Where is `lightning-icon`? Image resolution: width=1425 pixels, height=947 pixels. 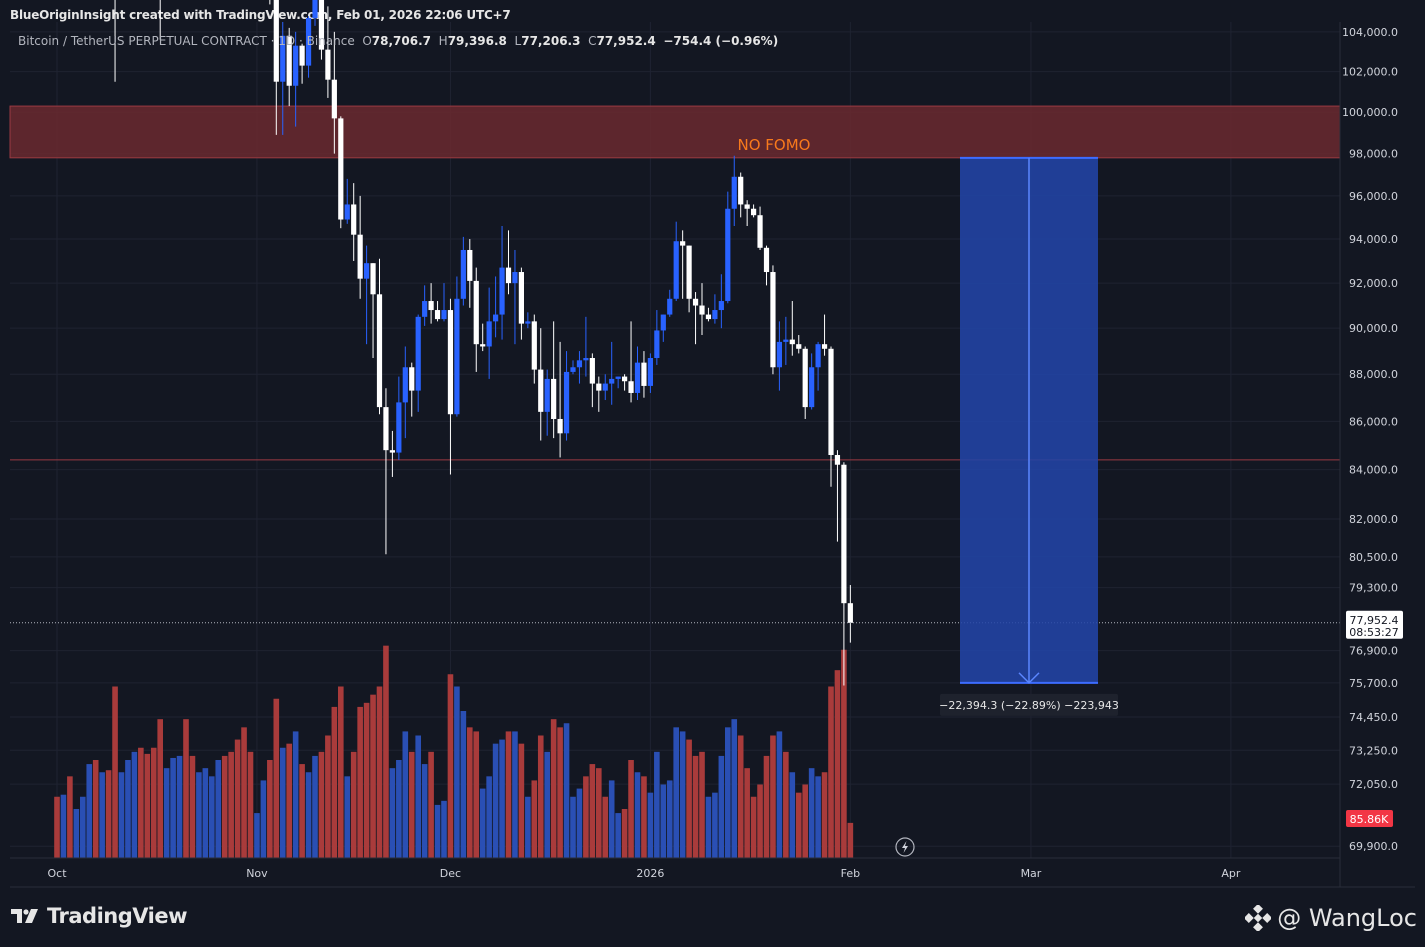 lightning-icon is located at coordinates (905, 847).